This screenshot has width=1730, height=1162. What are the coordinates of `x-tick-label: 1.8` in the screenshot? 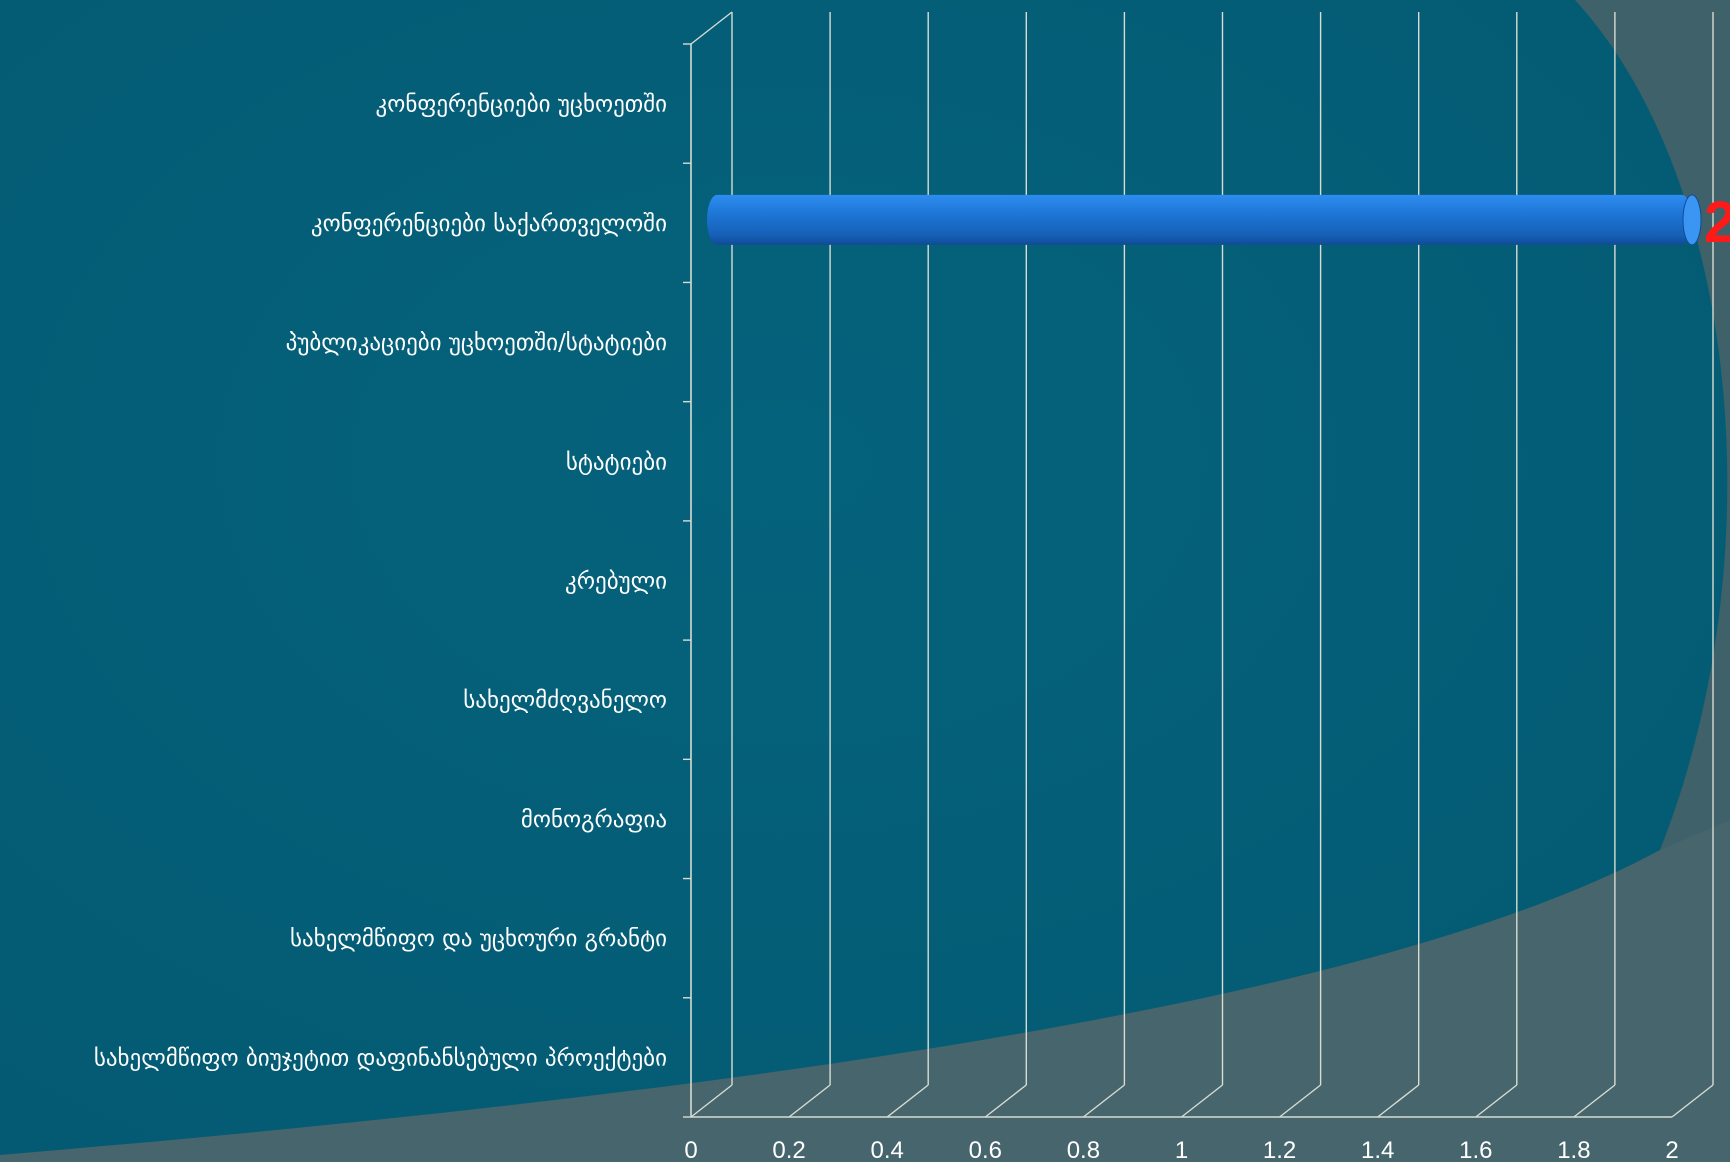 It's located at (1573, 1149).